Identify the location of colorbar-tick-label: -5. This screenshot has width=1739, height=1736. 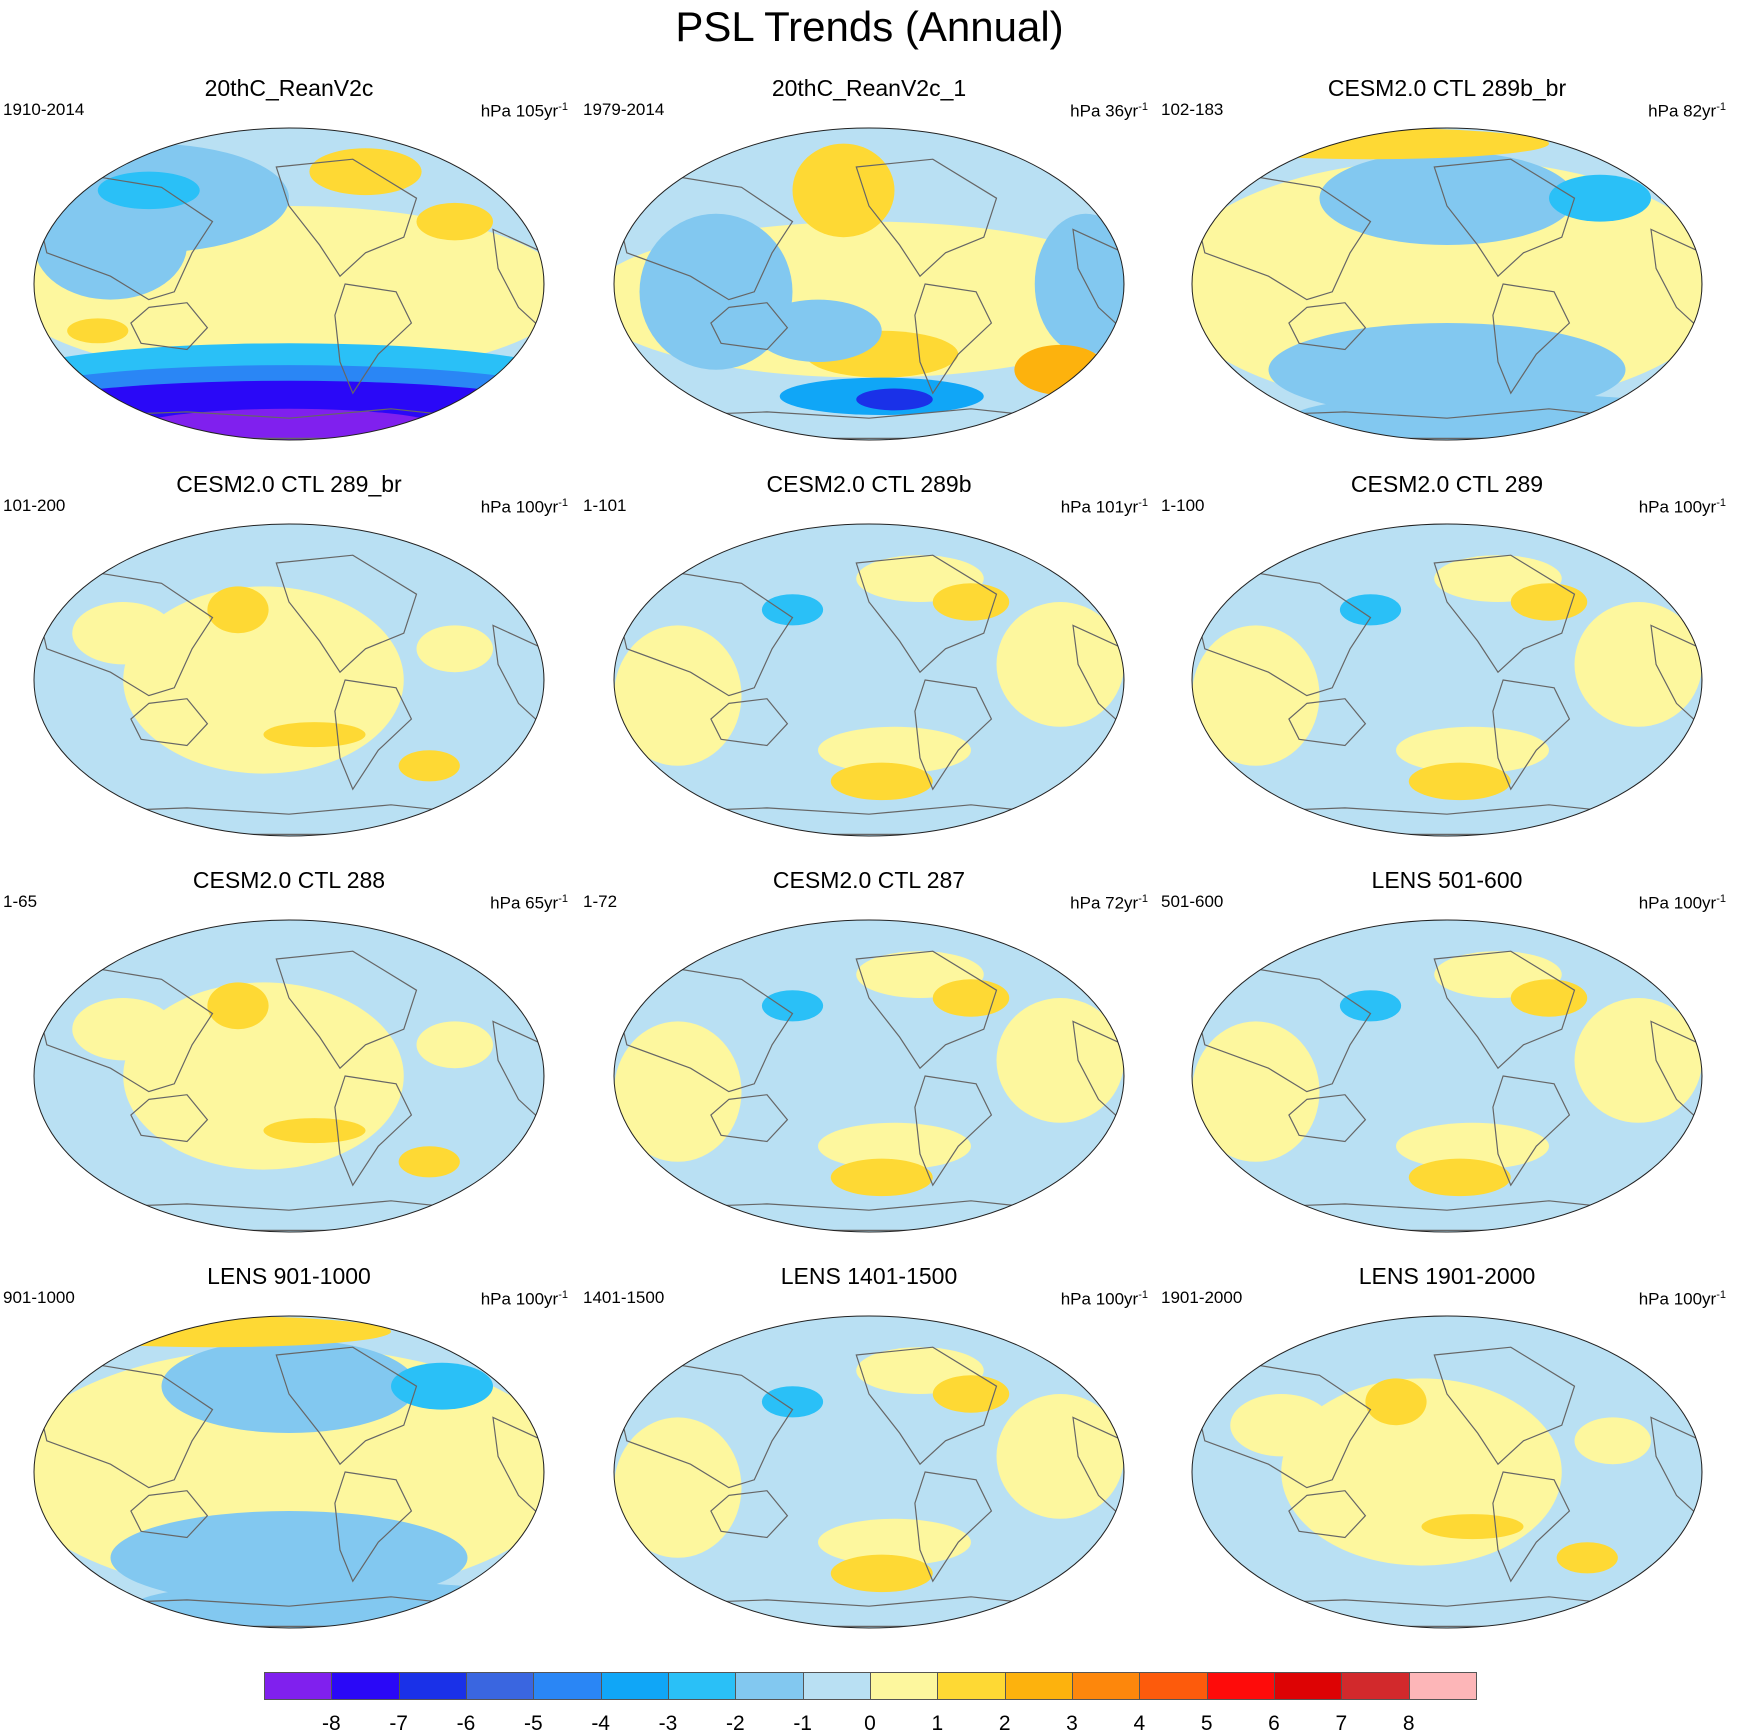
(533, 1723).